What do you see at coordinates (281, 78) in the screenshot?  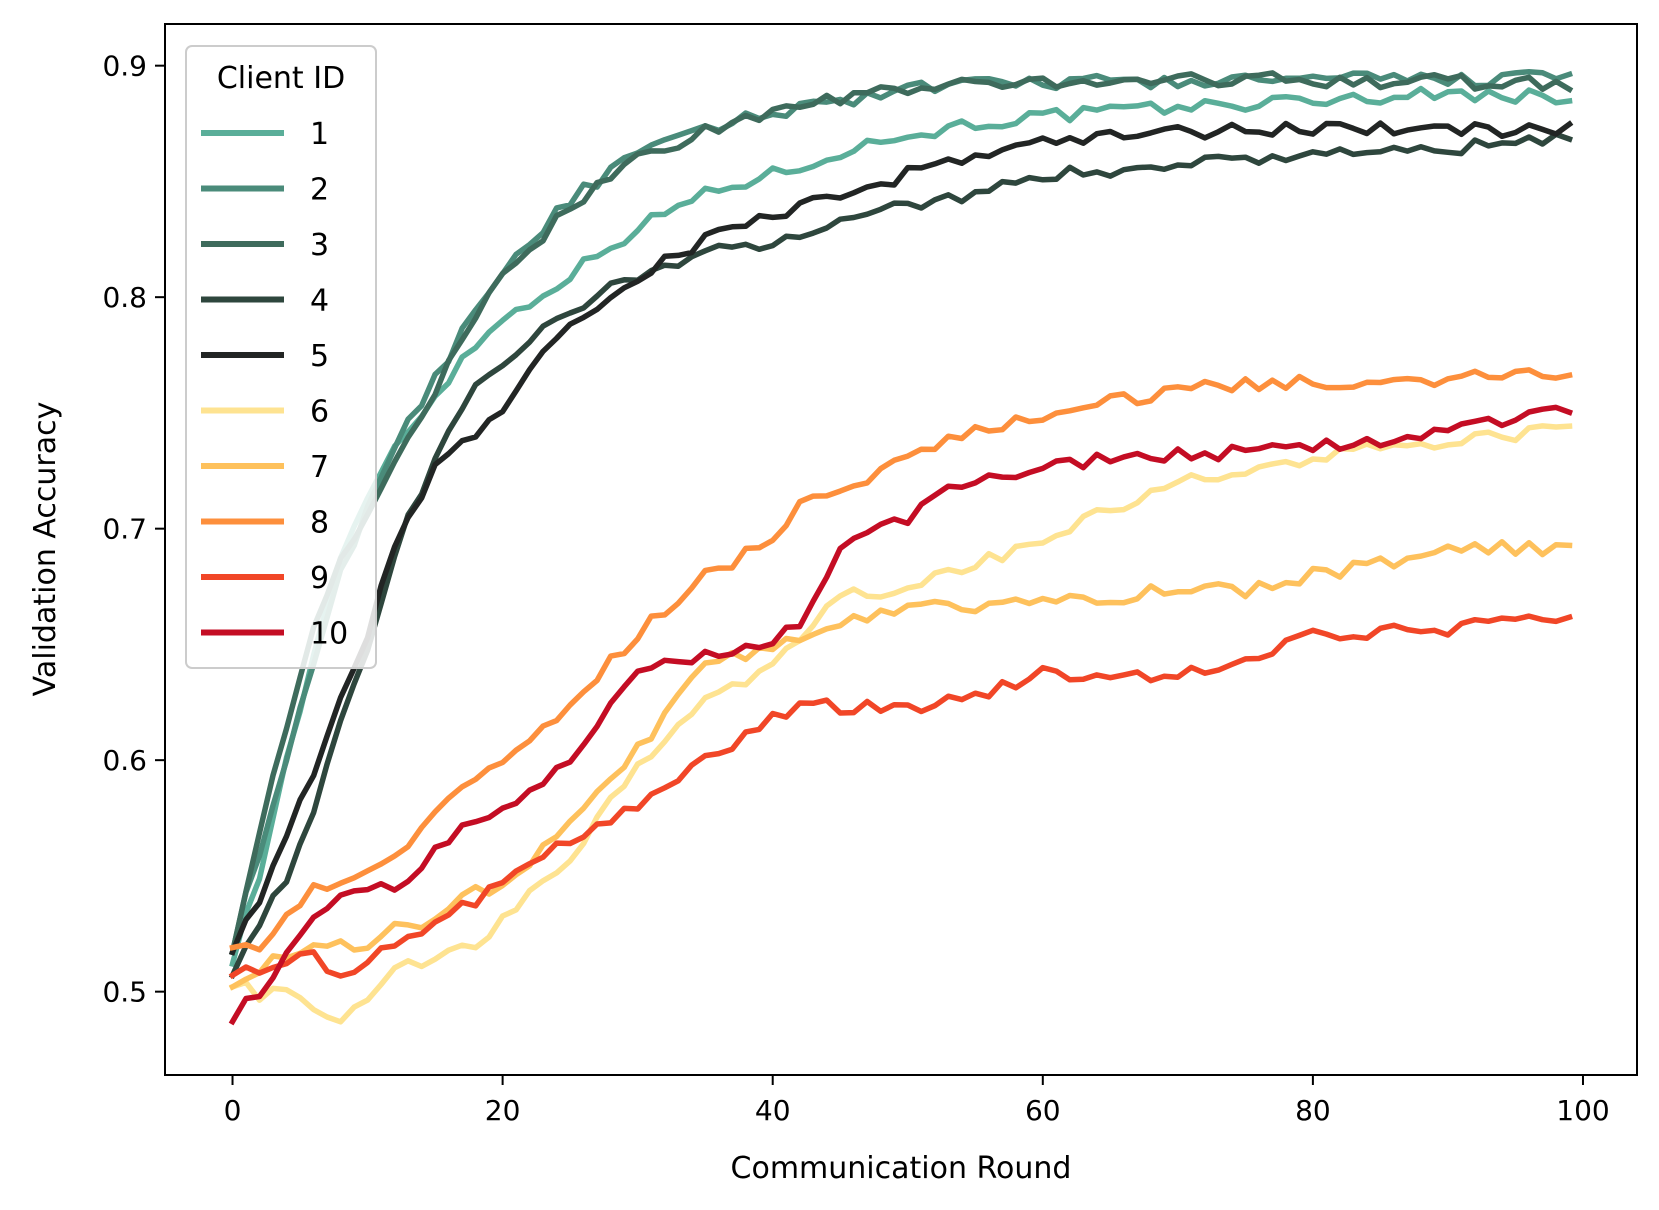 I see `legend-title: Client ID` at bounding box center [281, 78].